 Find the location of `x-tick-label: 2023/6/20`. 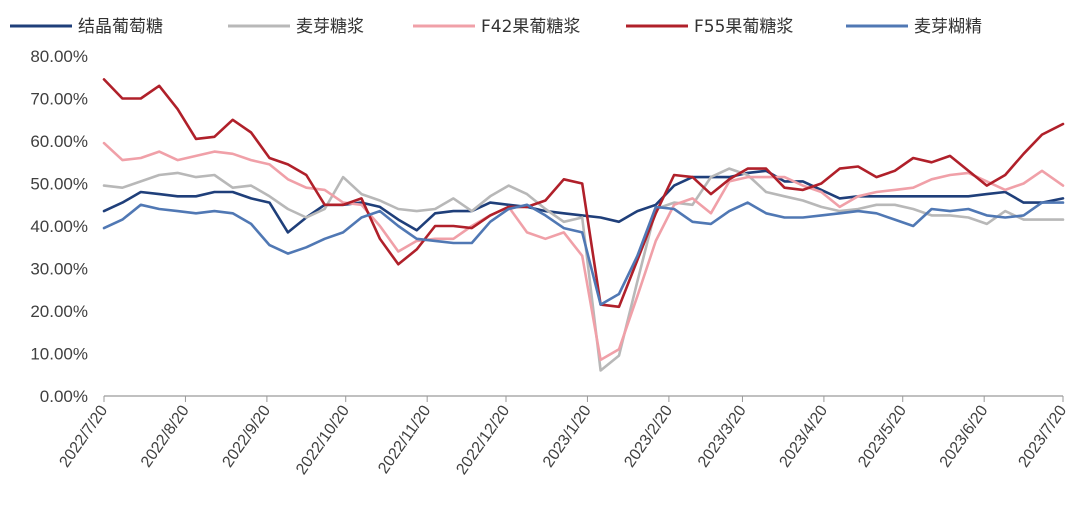

x-tick-label: 2023/6/20 is located at coordinates (964, 436).